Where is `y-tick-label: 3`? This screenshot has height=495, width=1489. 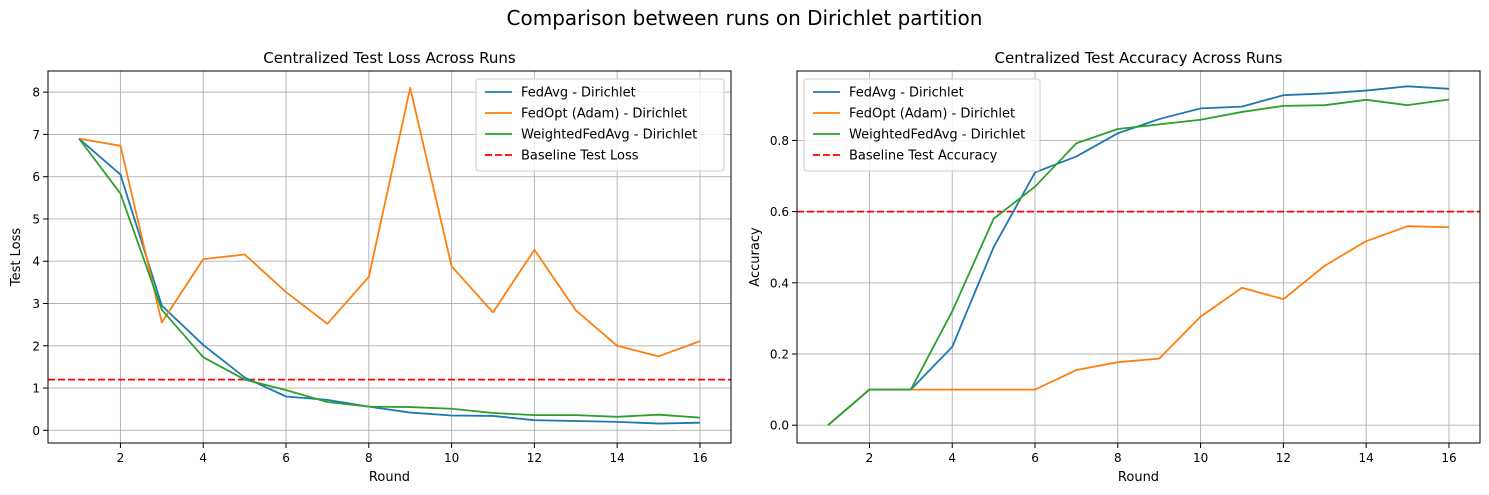 y-tick-label: 3 is located at coordinates (36, 304).